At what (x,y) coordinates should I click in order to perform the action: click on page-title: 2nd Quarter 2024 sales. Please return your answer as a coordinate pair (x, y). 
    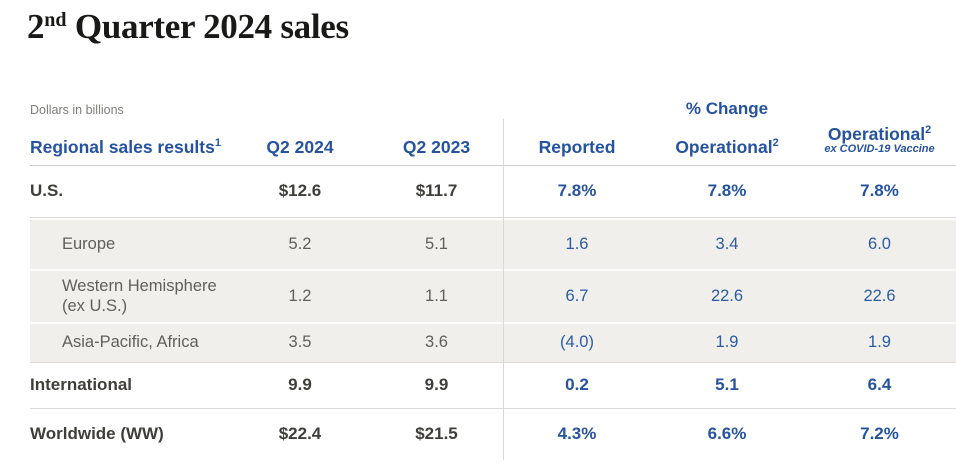
    Looking at the image, I should click on (478, 23).